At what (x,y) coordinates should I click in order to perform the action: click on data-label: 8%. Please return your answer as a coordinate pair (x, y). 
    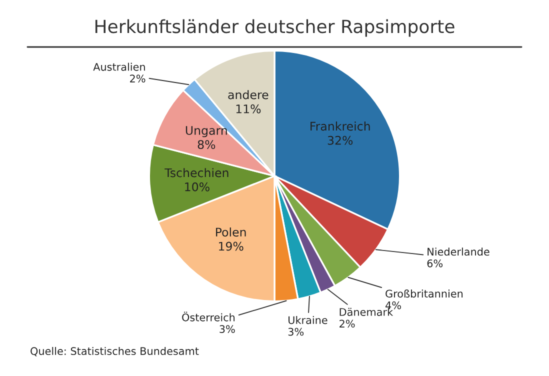
    Looking at the image, I should click on (207, 145).